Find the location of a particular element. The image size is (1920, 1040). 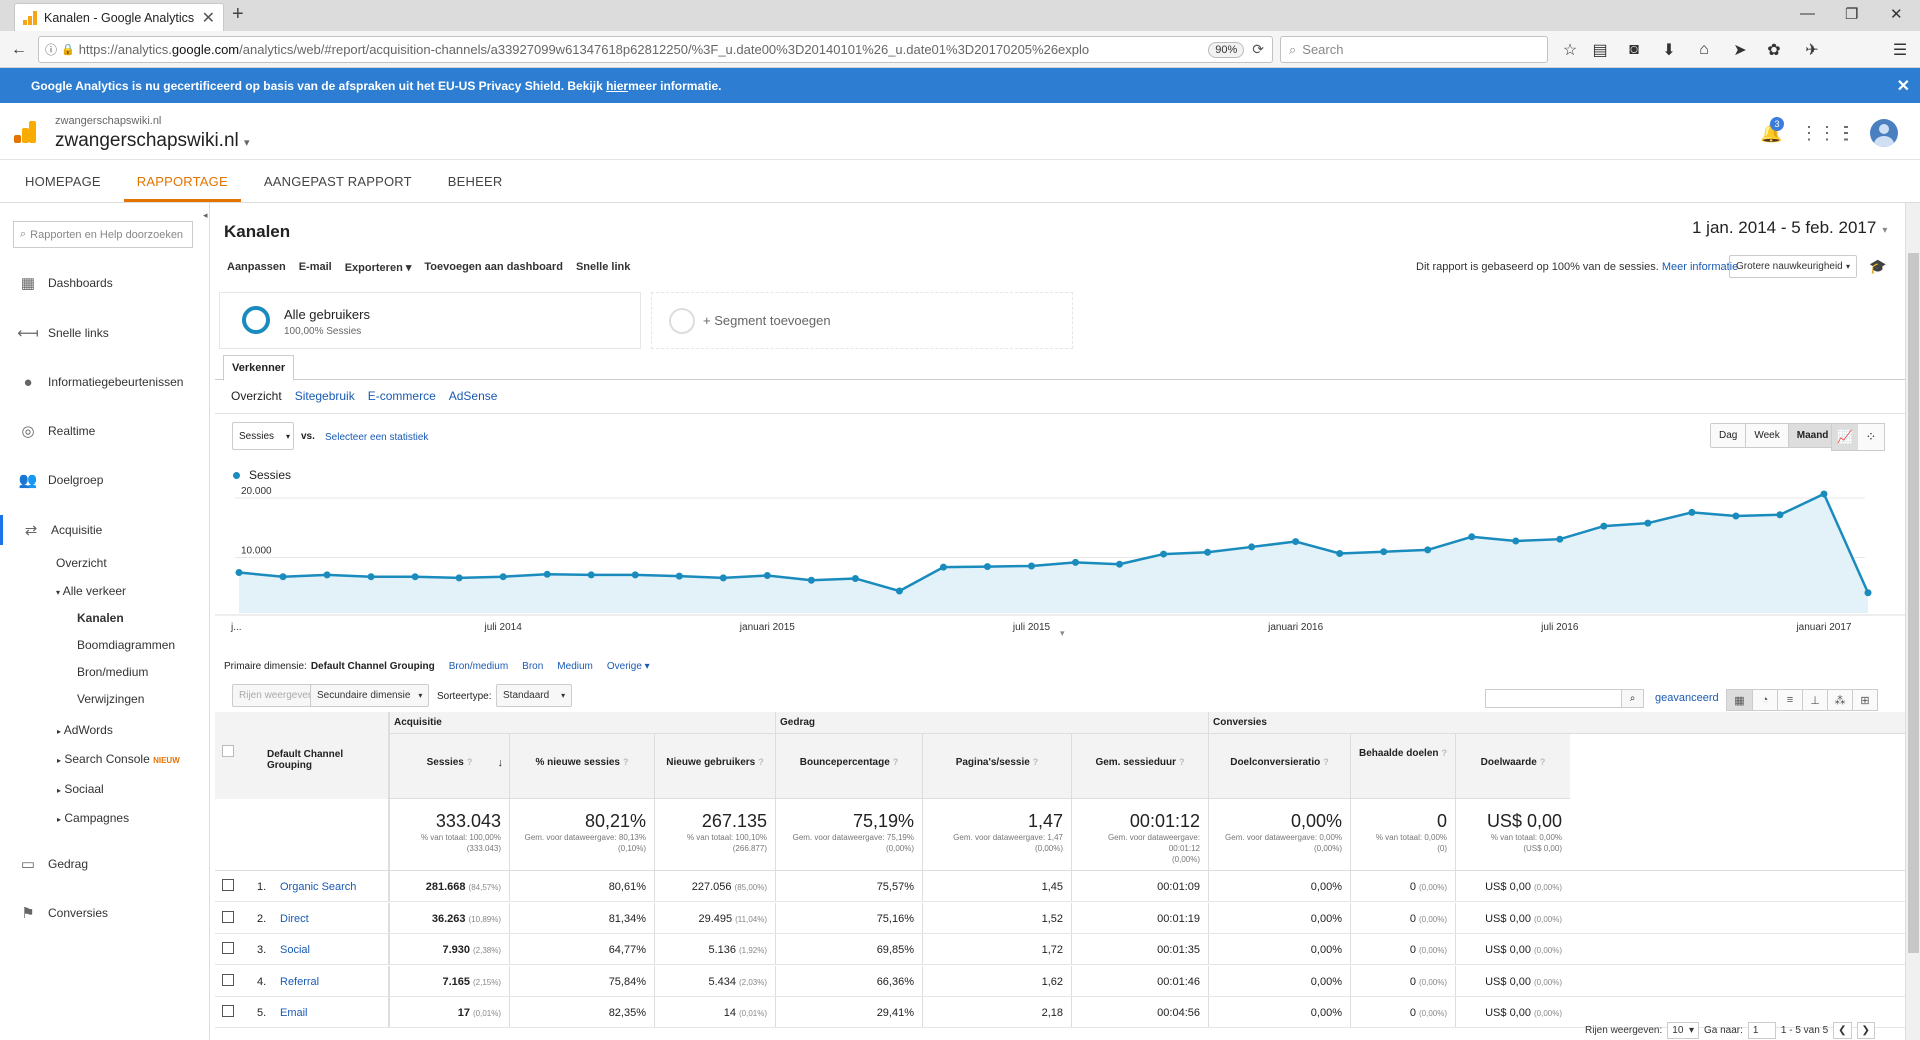

sidebar-sub-campagnes: ▸ Campagnes is located at coordinates (93, 818).